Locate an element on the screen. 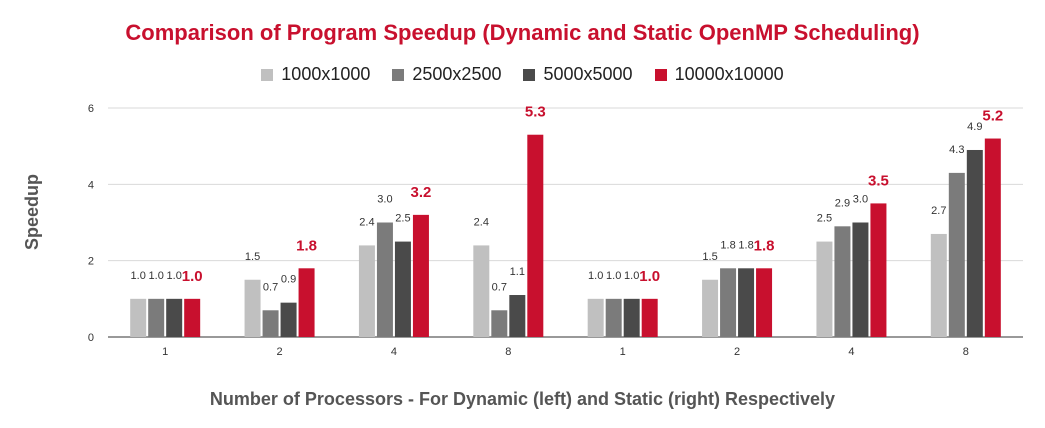 This screenshot has height=428, width=1045. legend-item-1000: 1000x1000 is located at coordinates (315, 74).